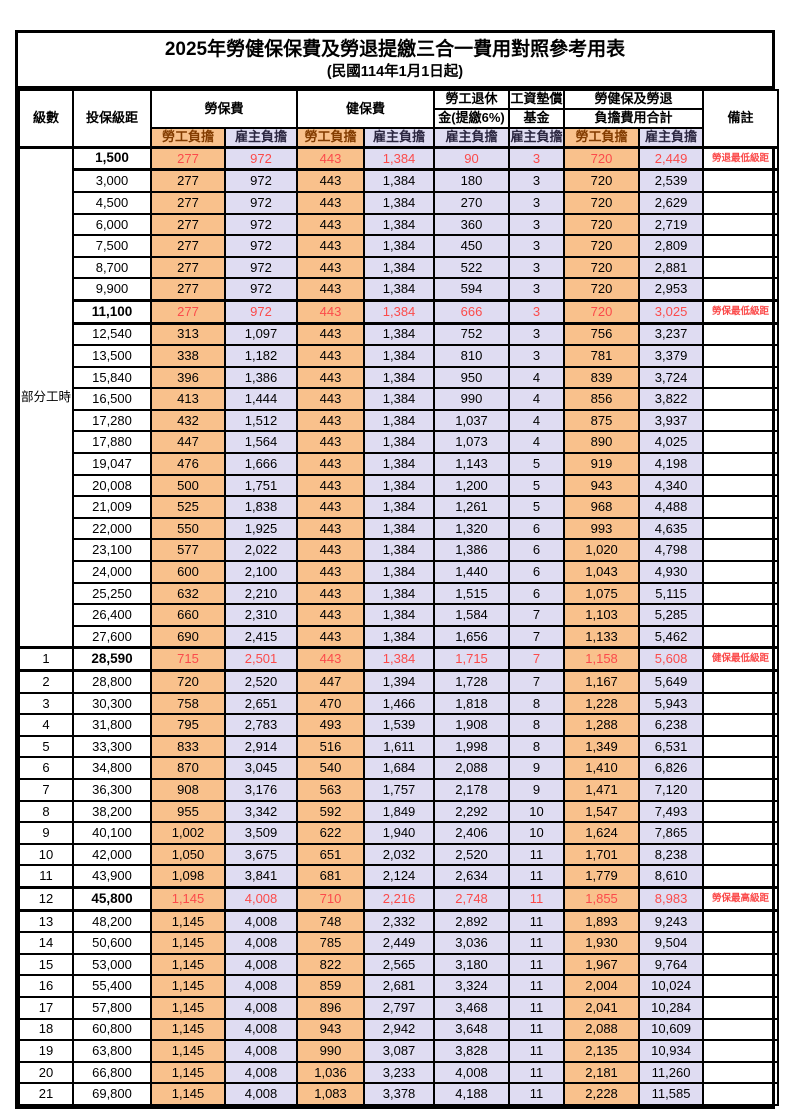  I want to click on cell-insured-bracket: 8,700, so click(112, 267).